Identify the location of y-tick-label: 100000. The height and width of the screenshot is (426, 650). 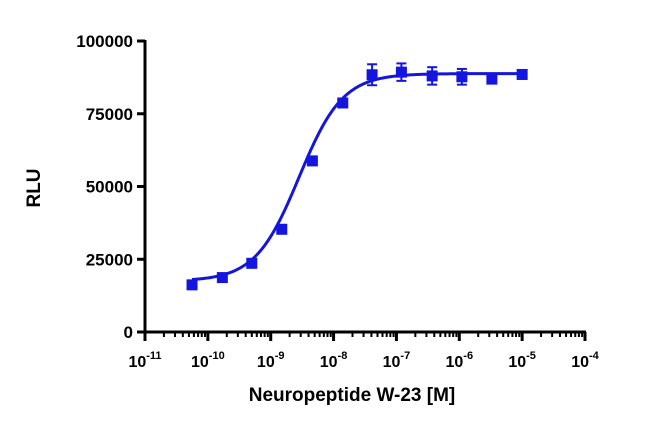
(104, 41).